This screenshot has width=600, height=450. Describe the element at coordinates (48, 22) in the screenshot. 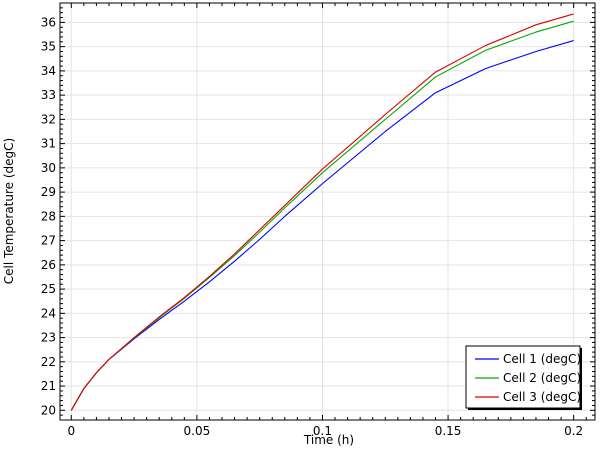

I see `y-tick-label: 36` at that location.